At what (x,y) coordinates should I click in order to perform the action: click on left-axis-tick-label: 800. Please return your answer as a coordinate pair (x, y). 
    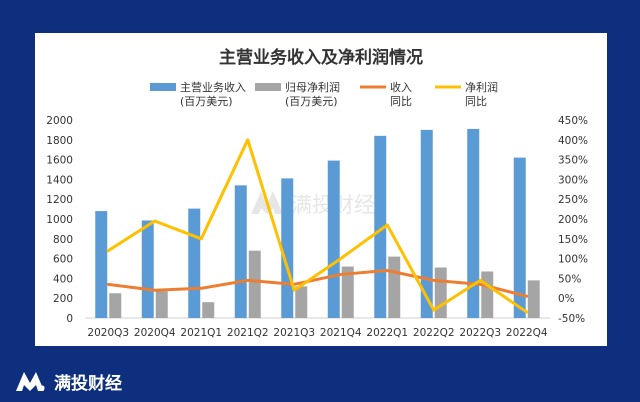
    Looking at the image, I should click on (63, 240).